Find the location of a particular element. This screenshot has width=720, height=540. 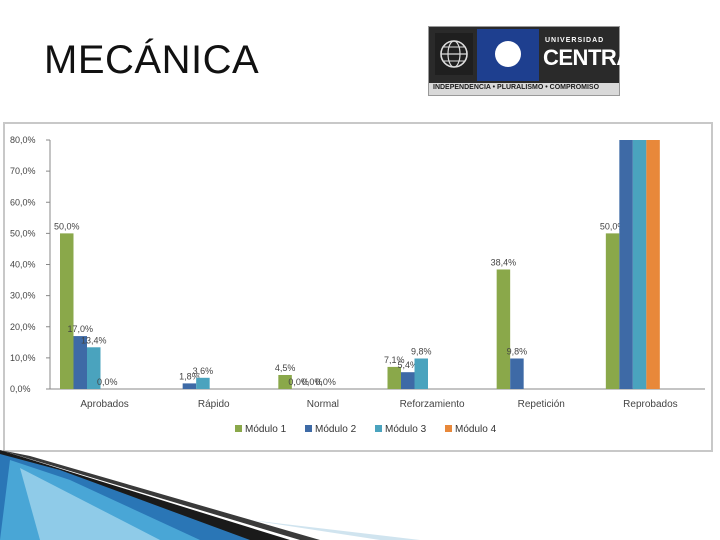

y-tick-label: 60,0% is located at coordinates (23, 202).